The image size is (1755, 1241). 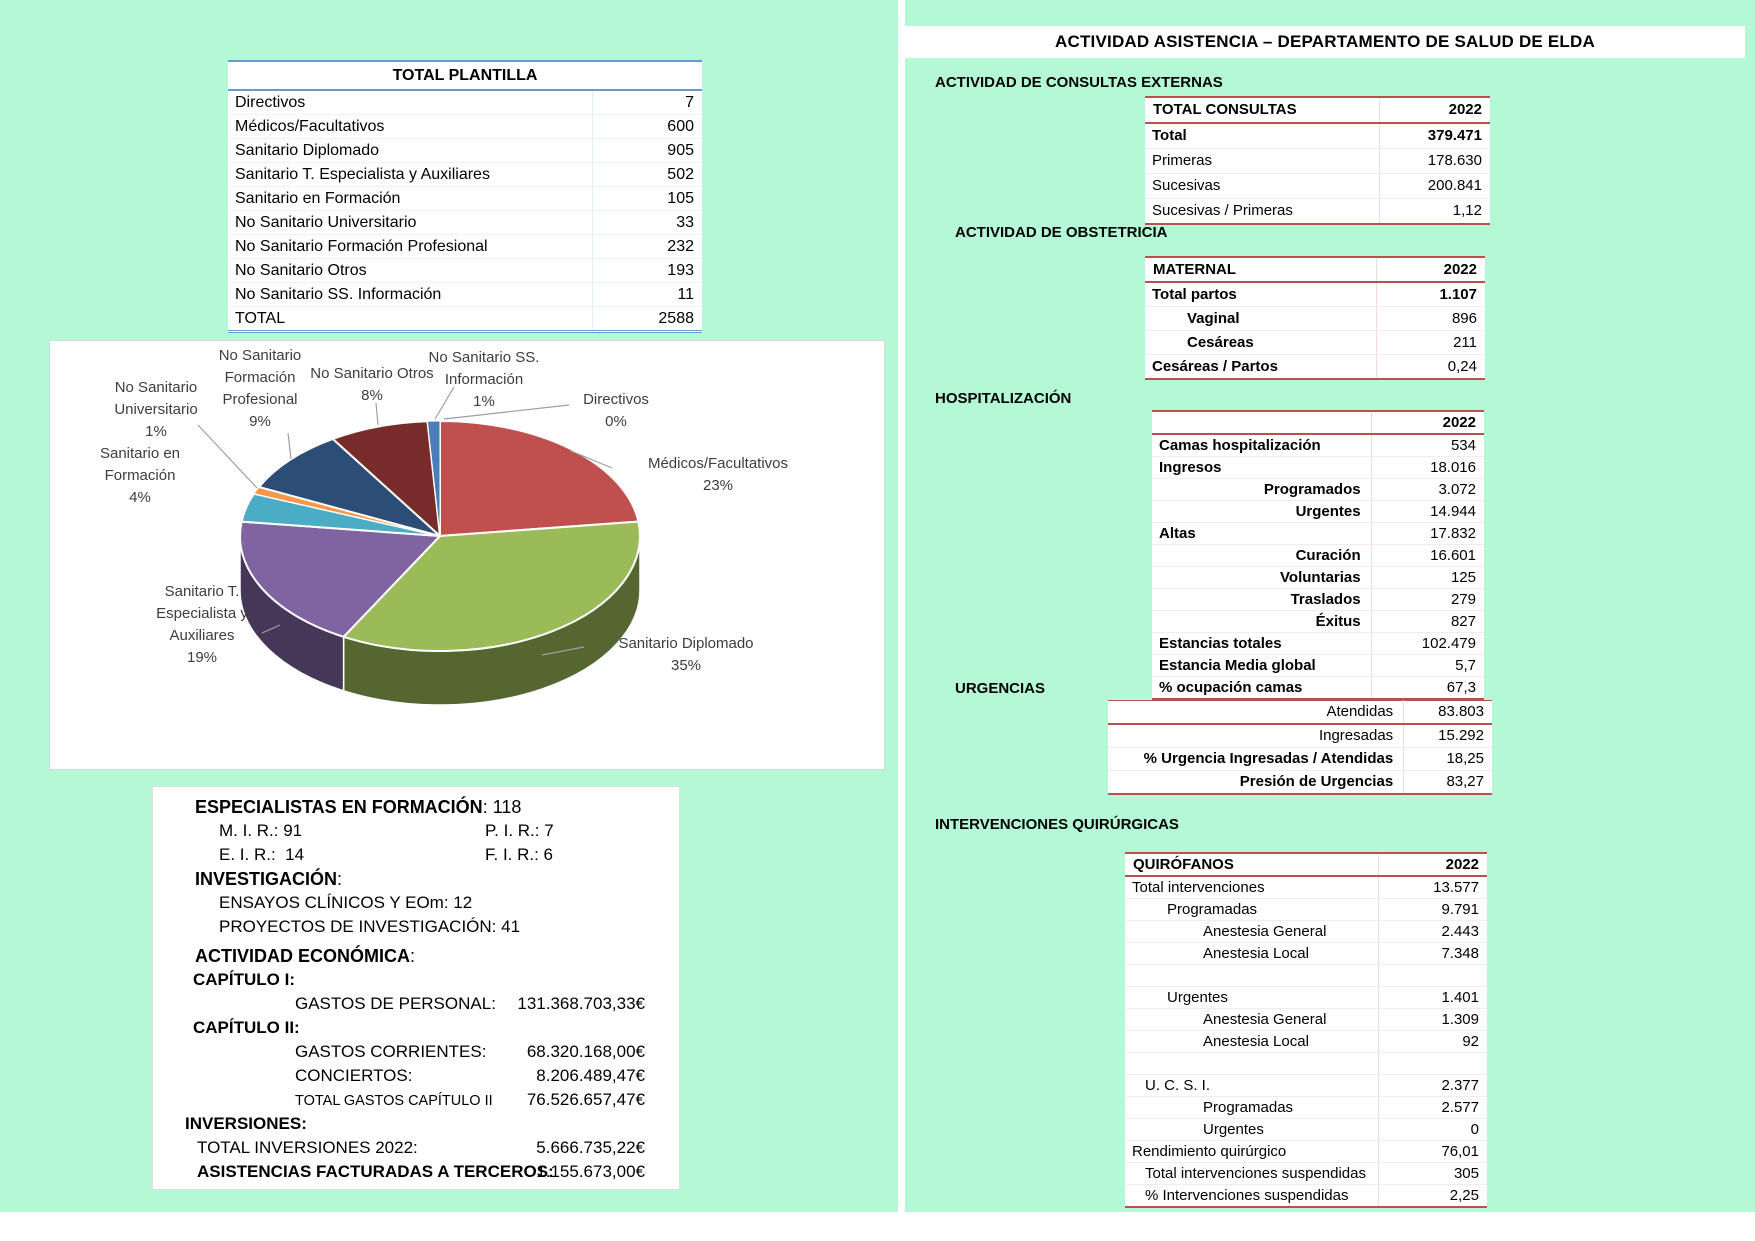 I want to click on total-capitulo-2-line: TOTAL GASTOS CAPÍTULO II 76.526.657,47€, so click(x=416, y=1100).